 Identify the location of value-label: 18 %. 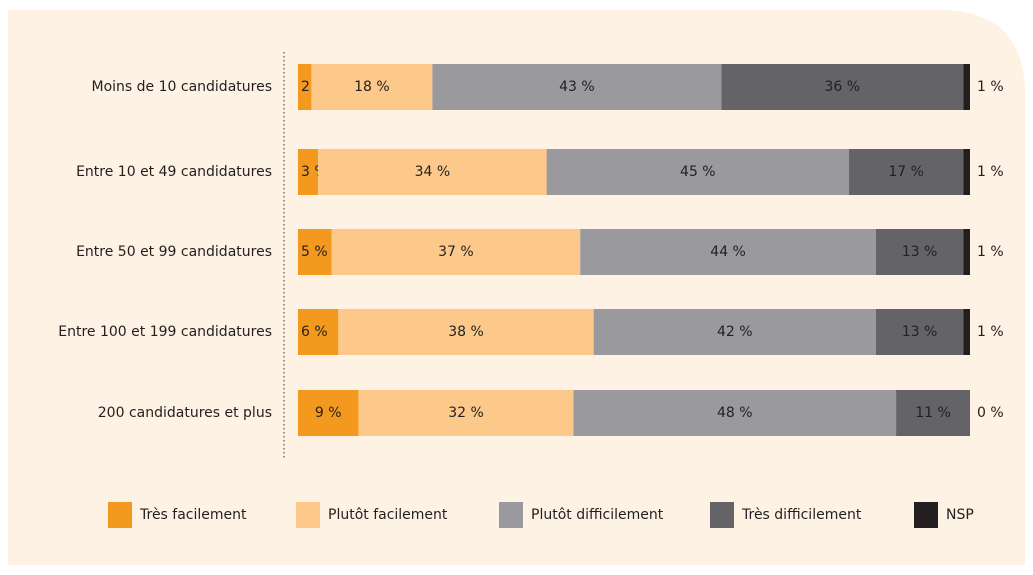
(372, 87).